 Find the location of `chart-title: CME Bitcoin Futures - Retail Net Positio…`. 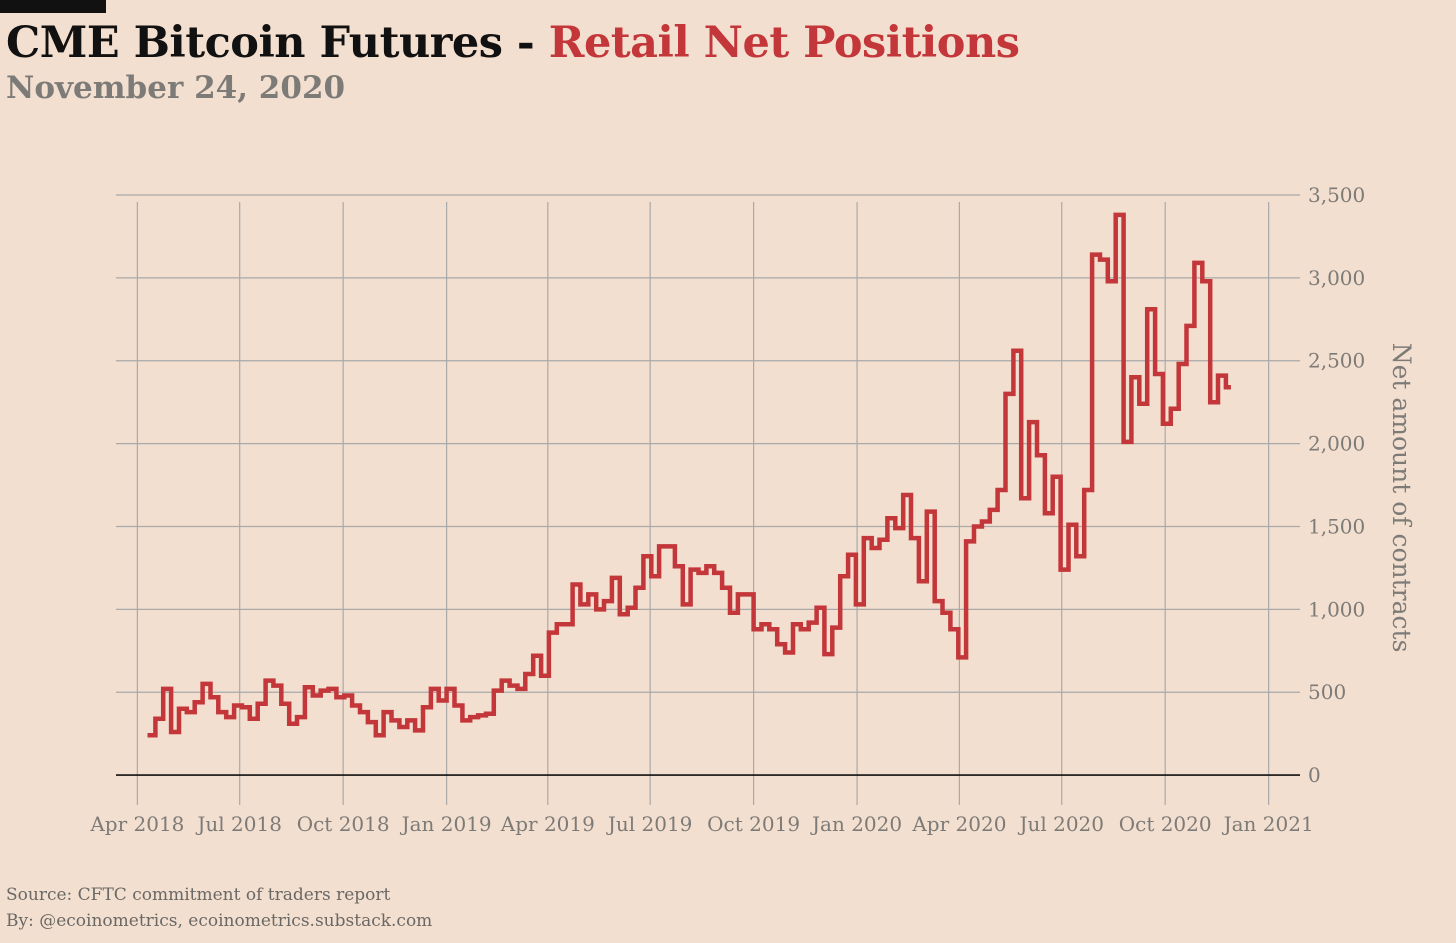

chart-title: CME Bitcoin Futures - Retail Net Positio… is located at coordinates (513, 43).